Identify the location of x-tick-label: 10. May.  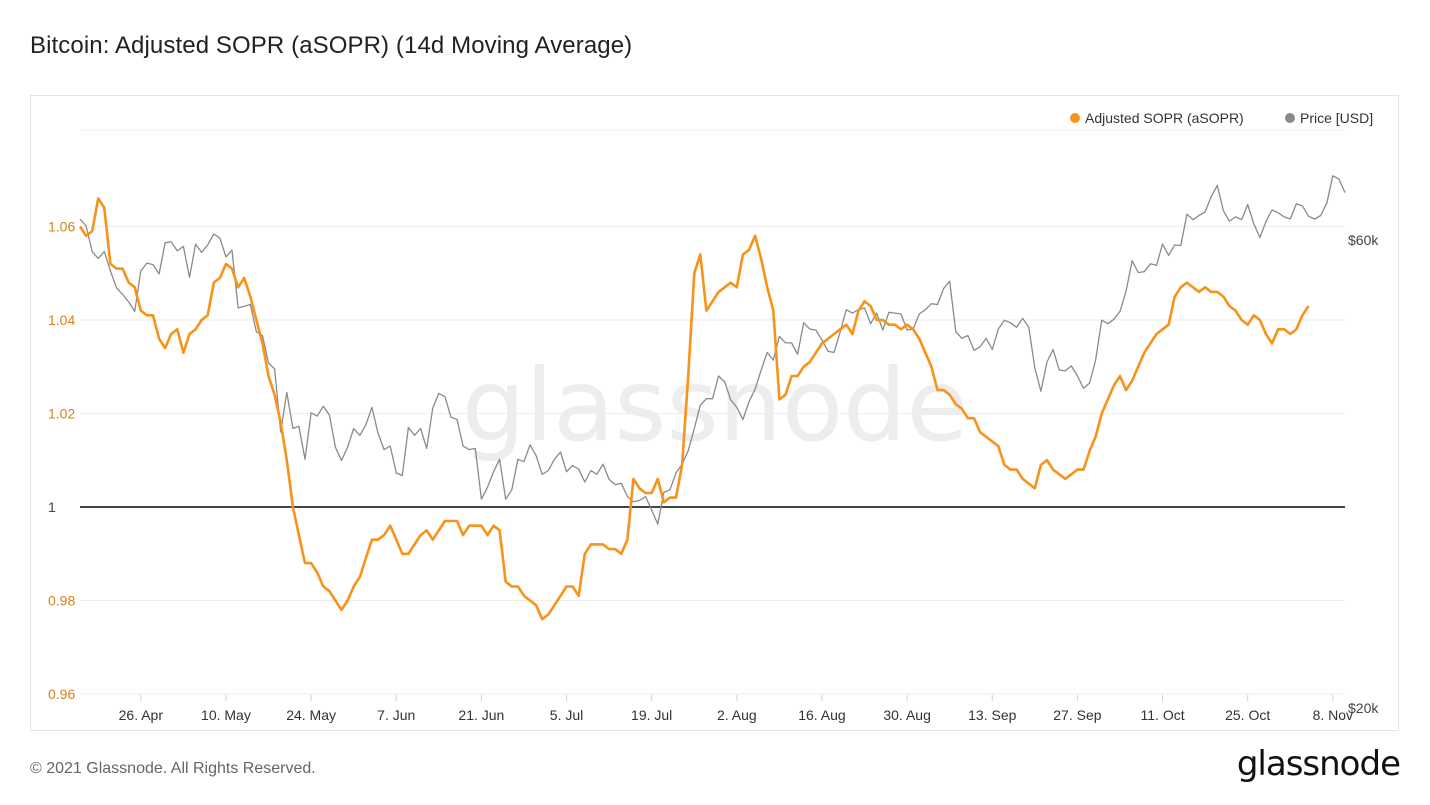
(226, 715).